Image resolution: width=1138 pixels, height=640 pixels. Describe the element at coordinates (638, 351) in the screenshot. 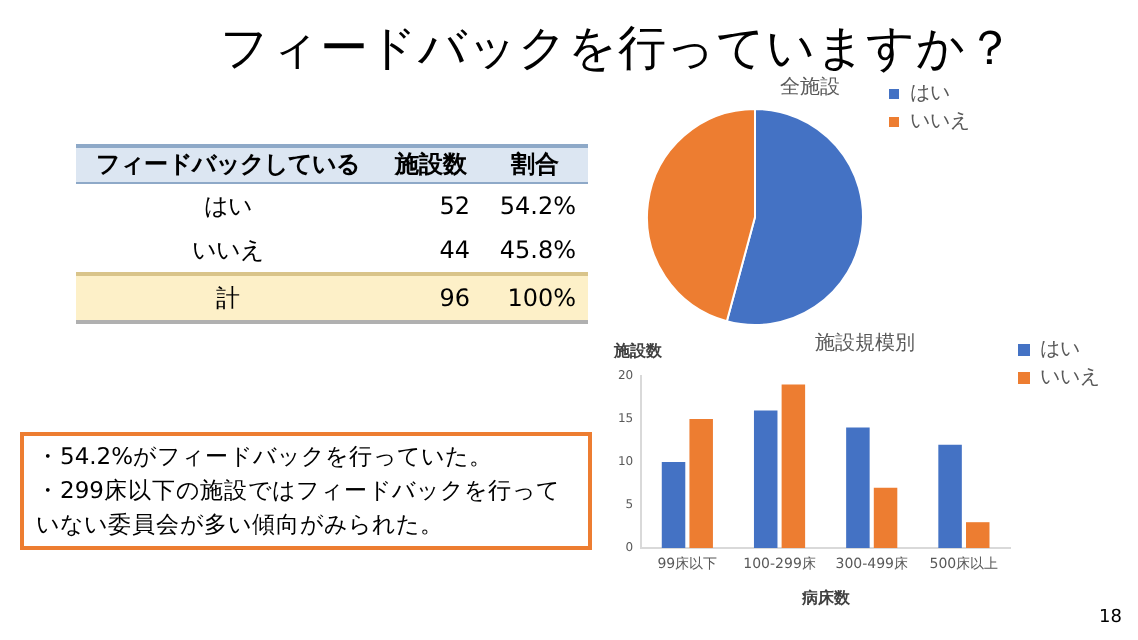

I see `y-axis-title: 施設数` at that location.